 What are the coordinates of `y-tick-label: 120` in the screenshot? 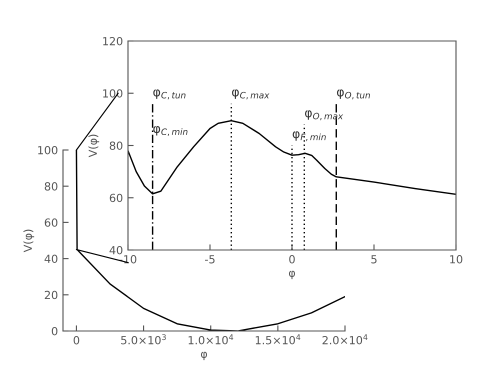 It's located at (112, 41).